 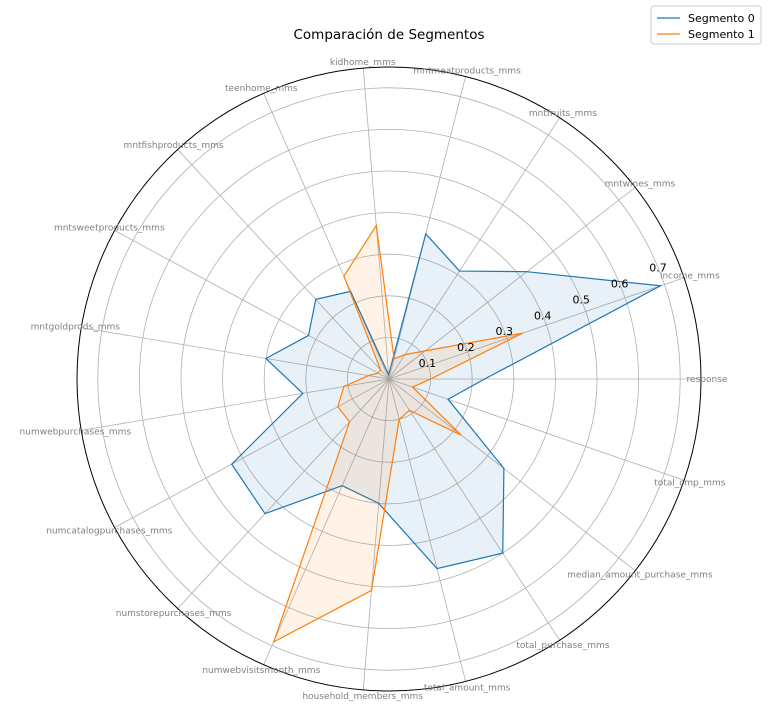 I want to click on legend: Segmento 0 Segmento 1, so click(x=706, y=25).